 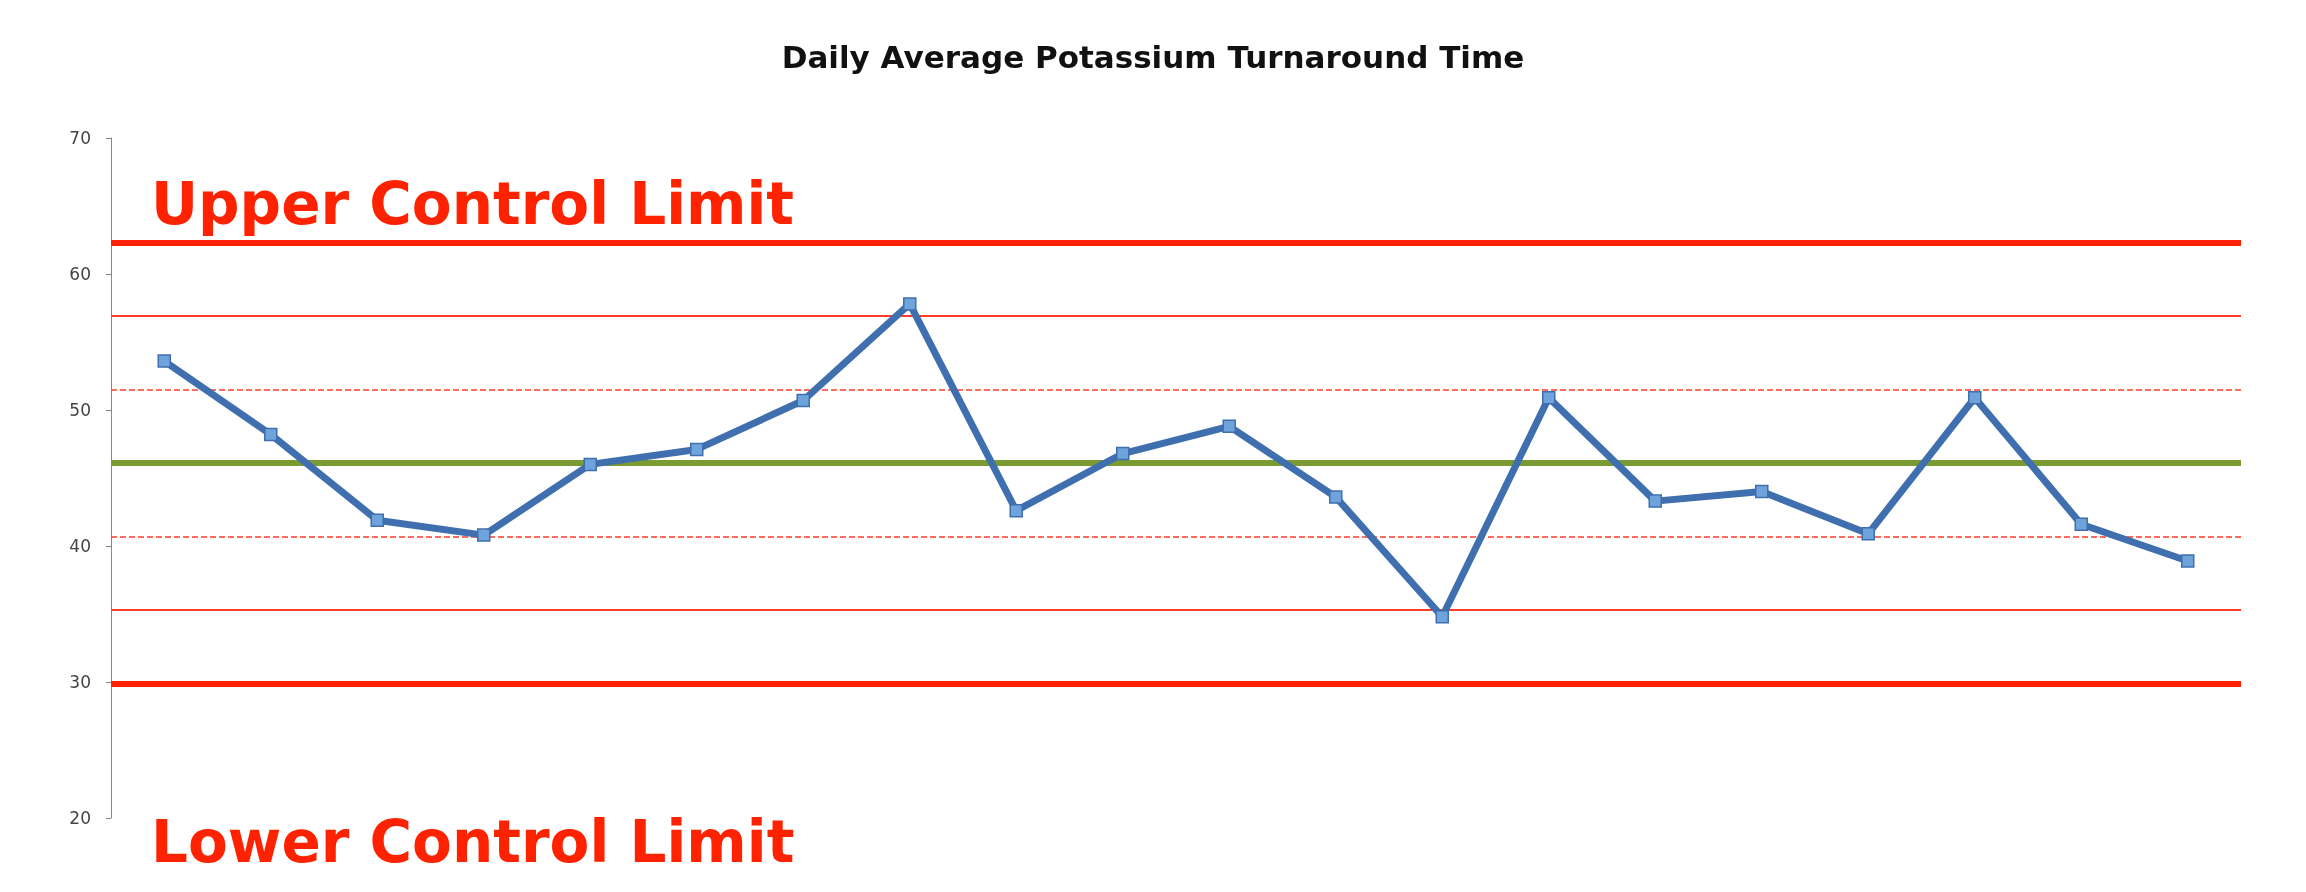 I want to click on chart-title: Daily Average Potassium Turnaround Time, so click(x=1153, y=56).